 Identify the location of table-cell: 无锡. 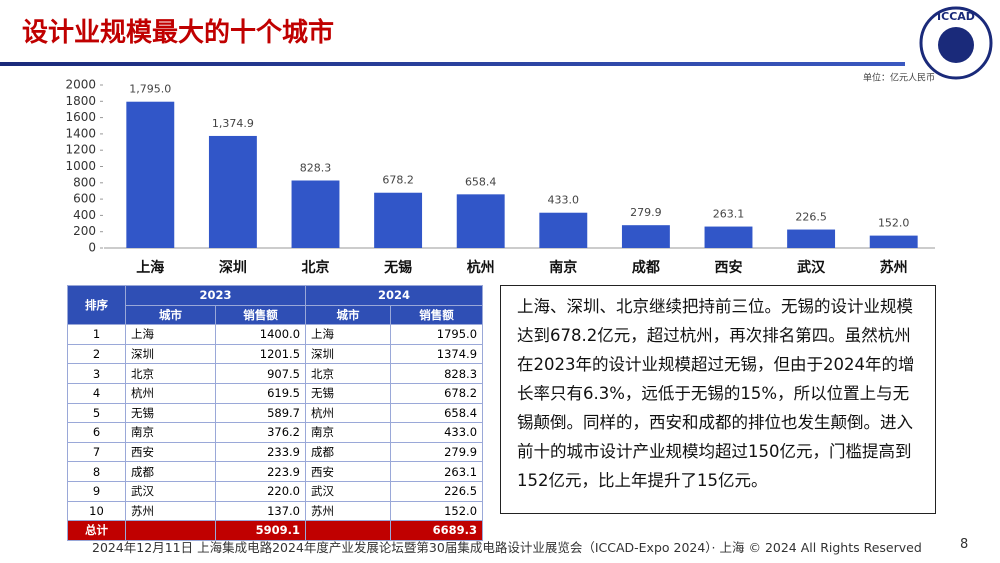
(348, 393).